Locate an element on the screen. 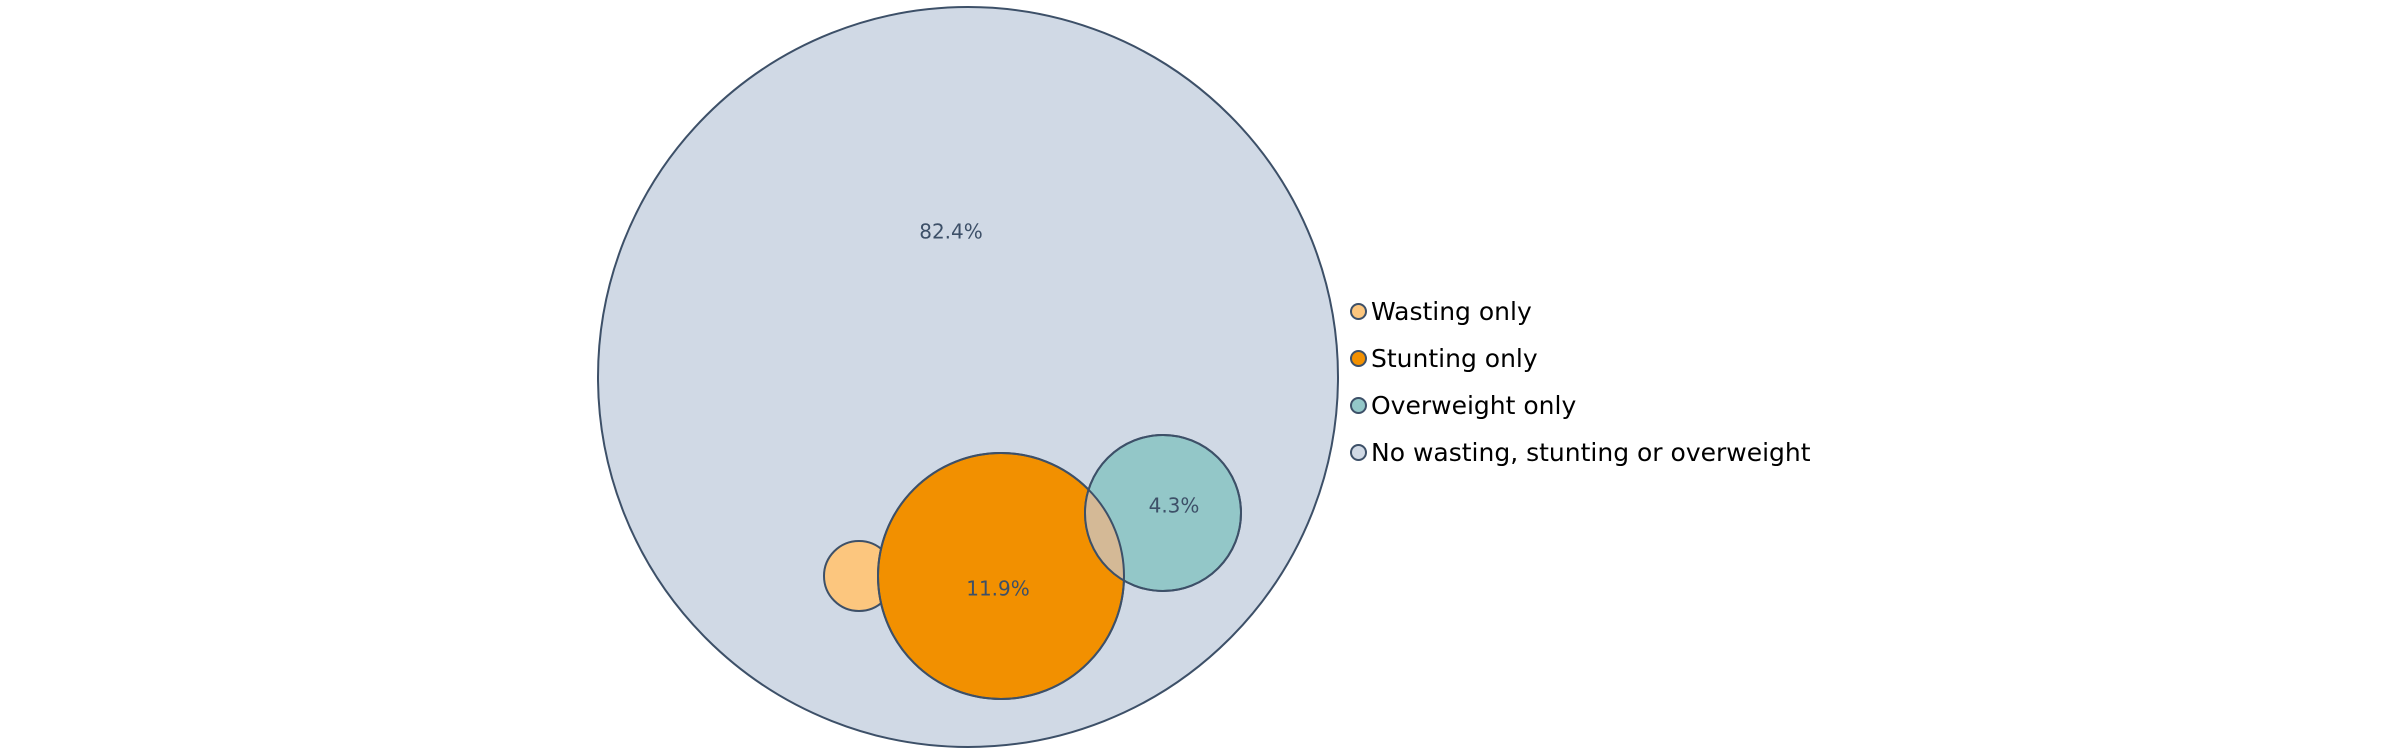  overweight-value-label: 4.3% is located at coordinates (1174, 506).